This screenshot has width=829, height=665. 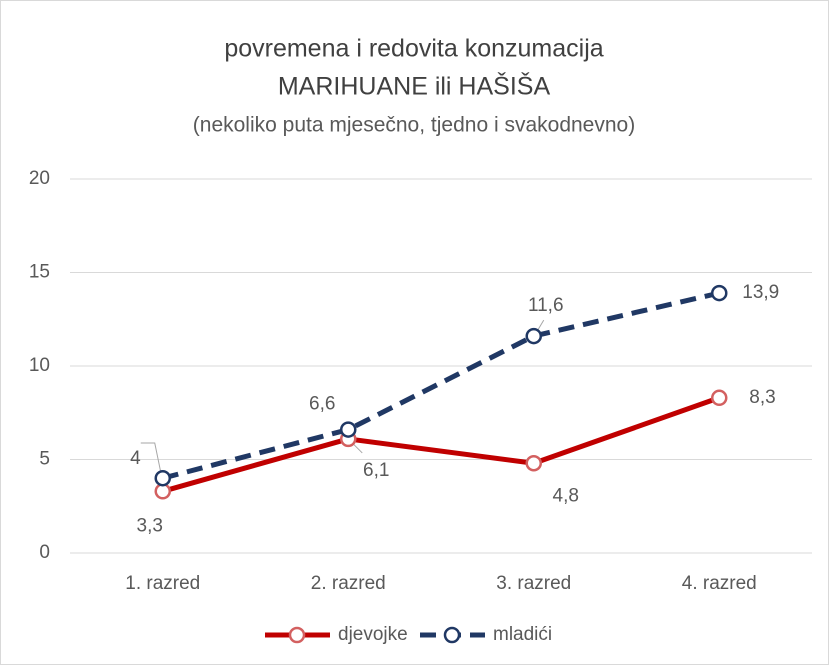 I want to click on chart-title: povremena i redovita konzumacija, so click(x=413, y=49).